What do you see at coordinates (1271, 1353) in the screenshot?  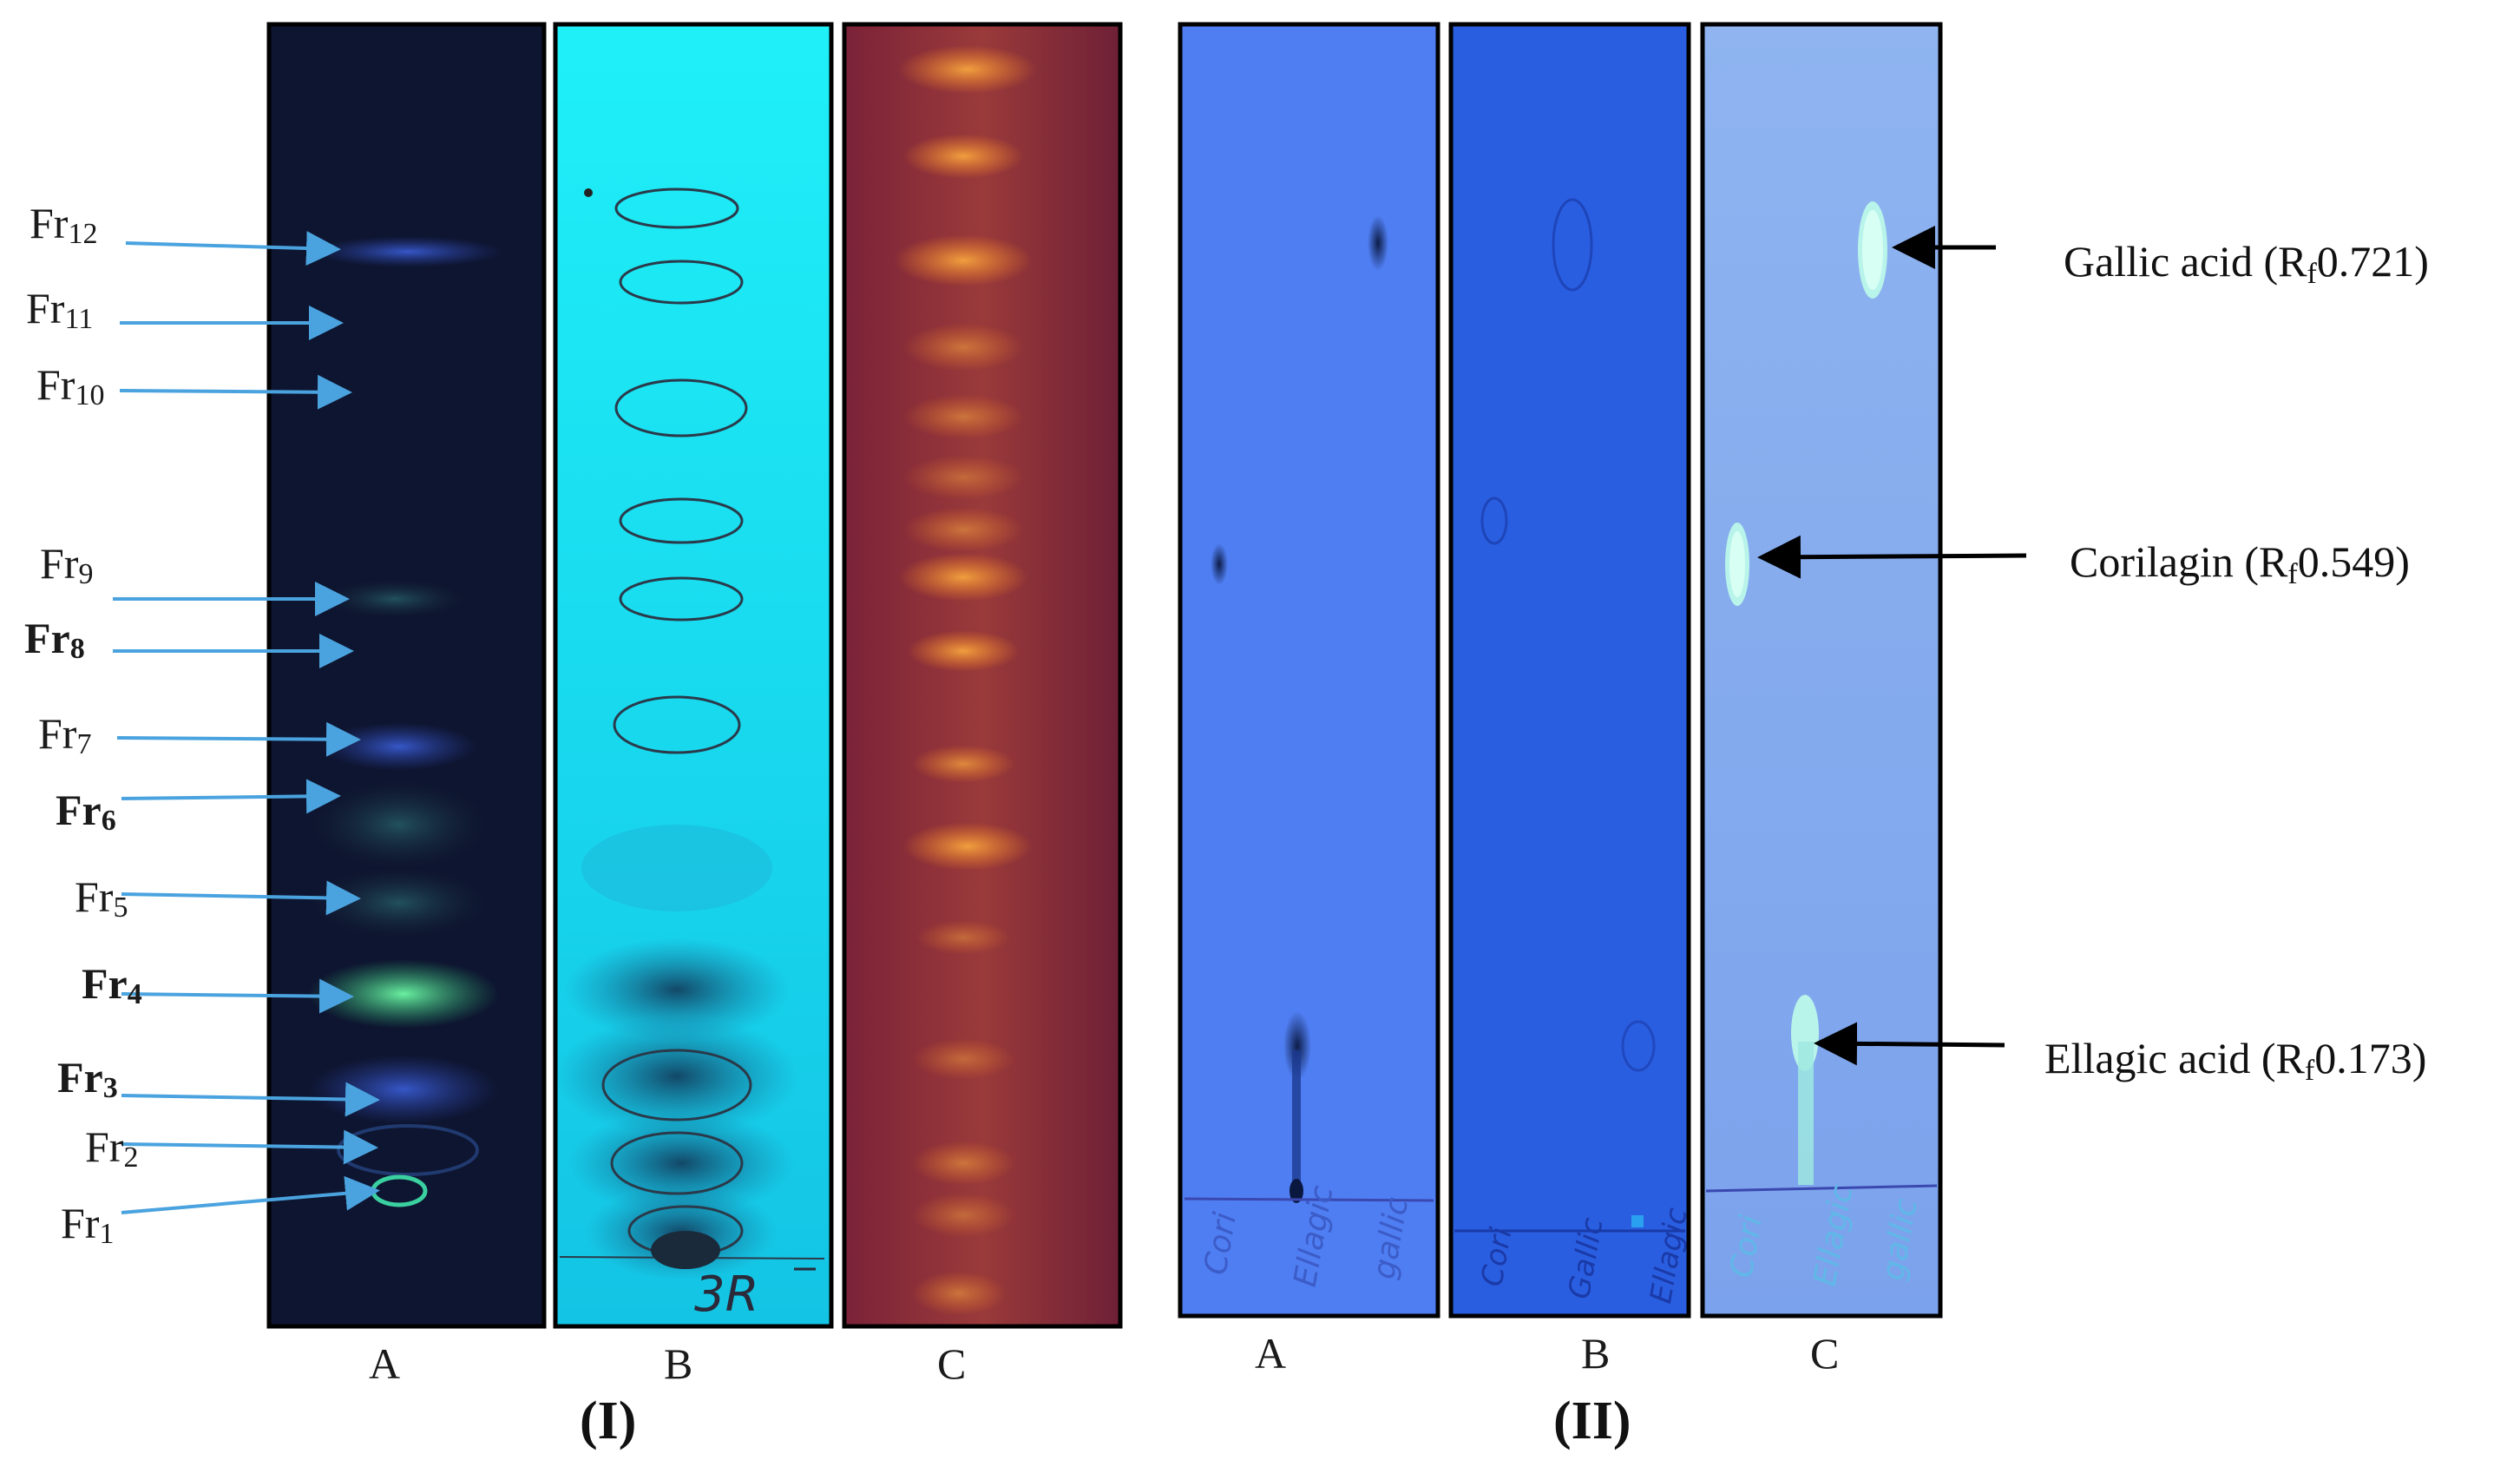 I see `lane-II-A: A` at bounding box center [1271, 1353].